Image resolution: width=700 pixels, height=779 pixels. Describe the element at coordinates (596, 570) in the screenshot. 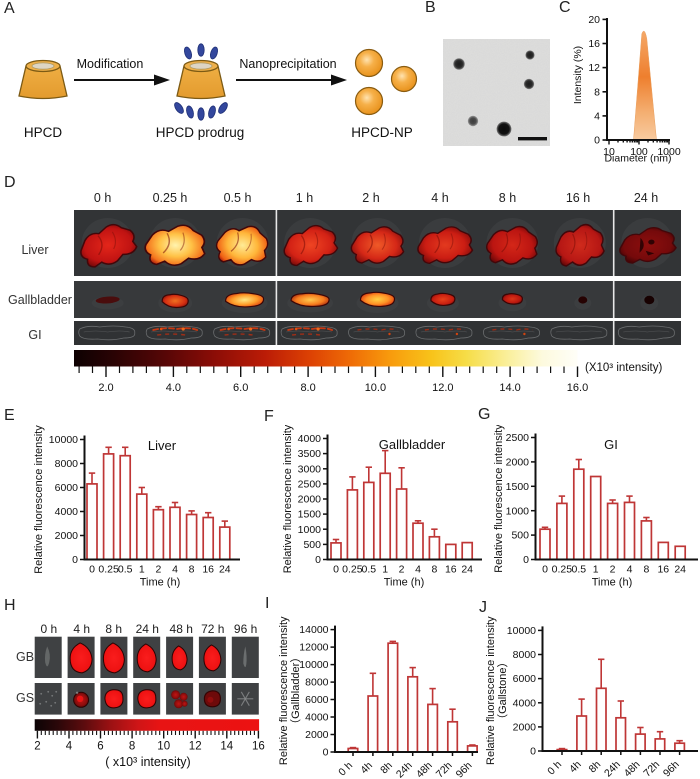

I see `svg-text: 1` at that location.